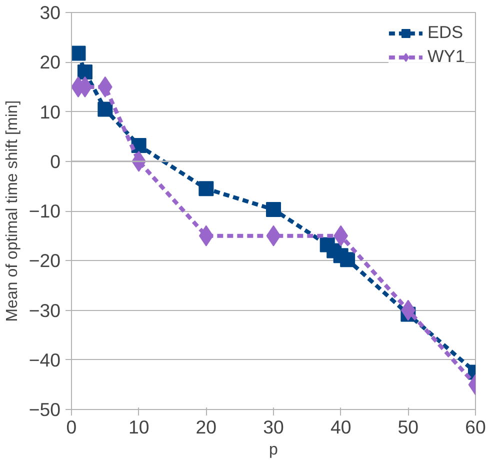 Image resolution: width=495 pixels, height=461 pixels. Describe the element at coordinates (44, 310) in the screenshot. I see `y-tick-label: −30` at that location.